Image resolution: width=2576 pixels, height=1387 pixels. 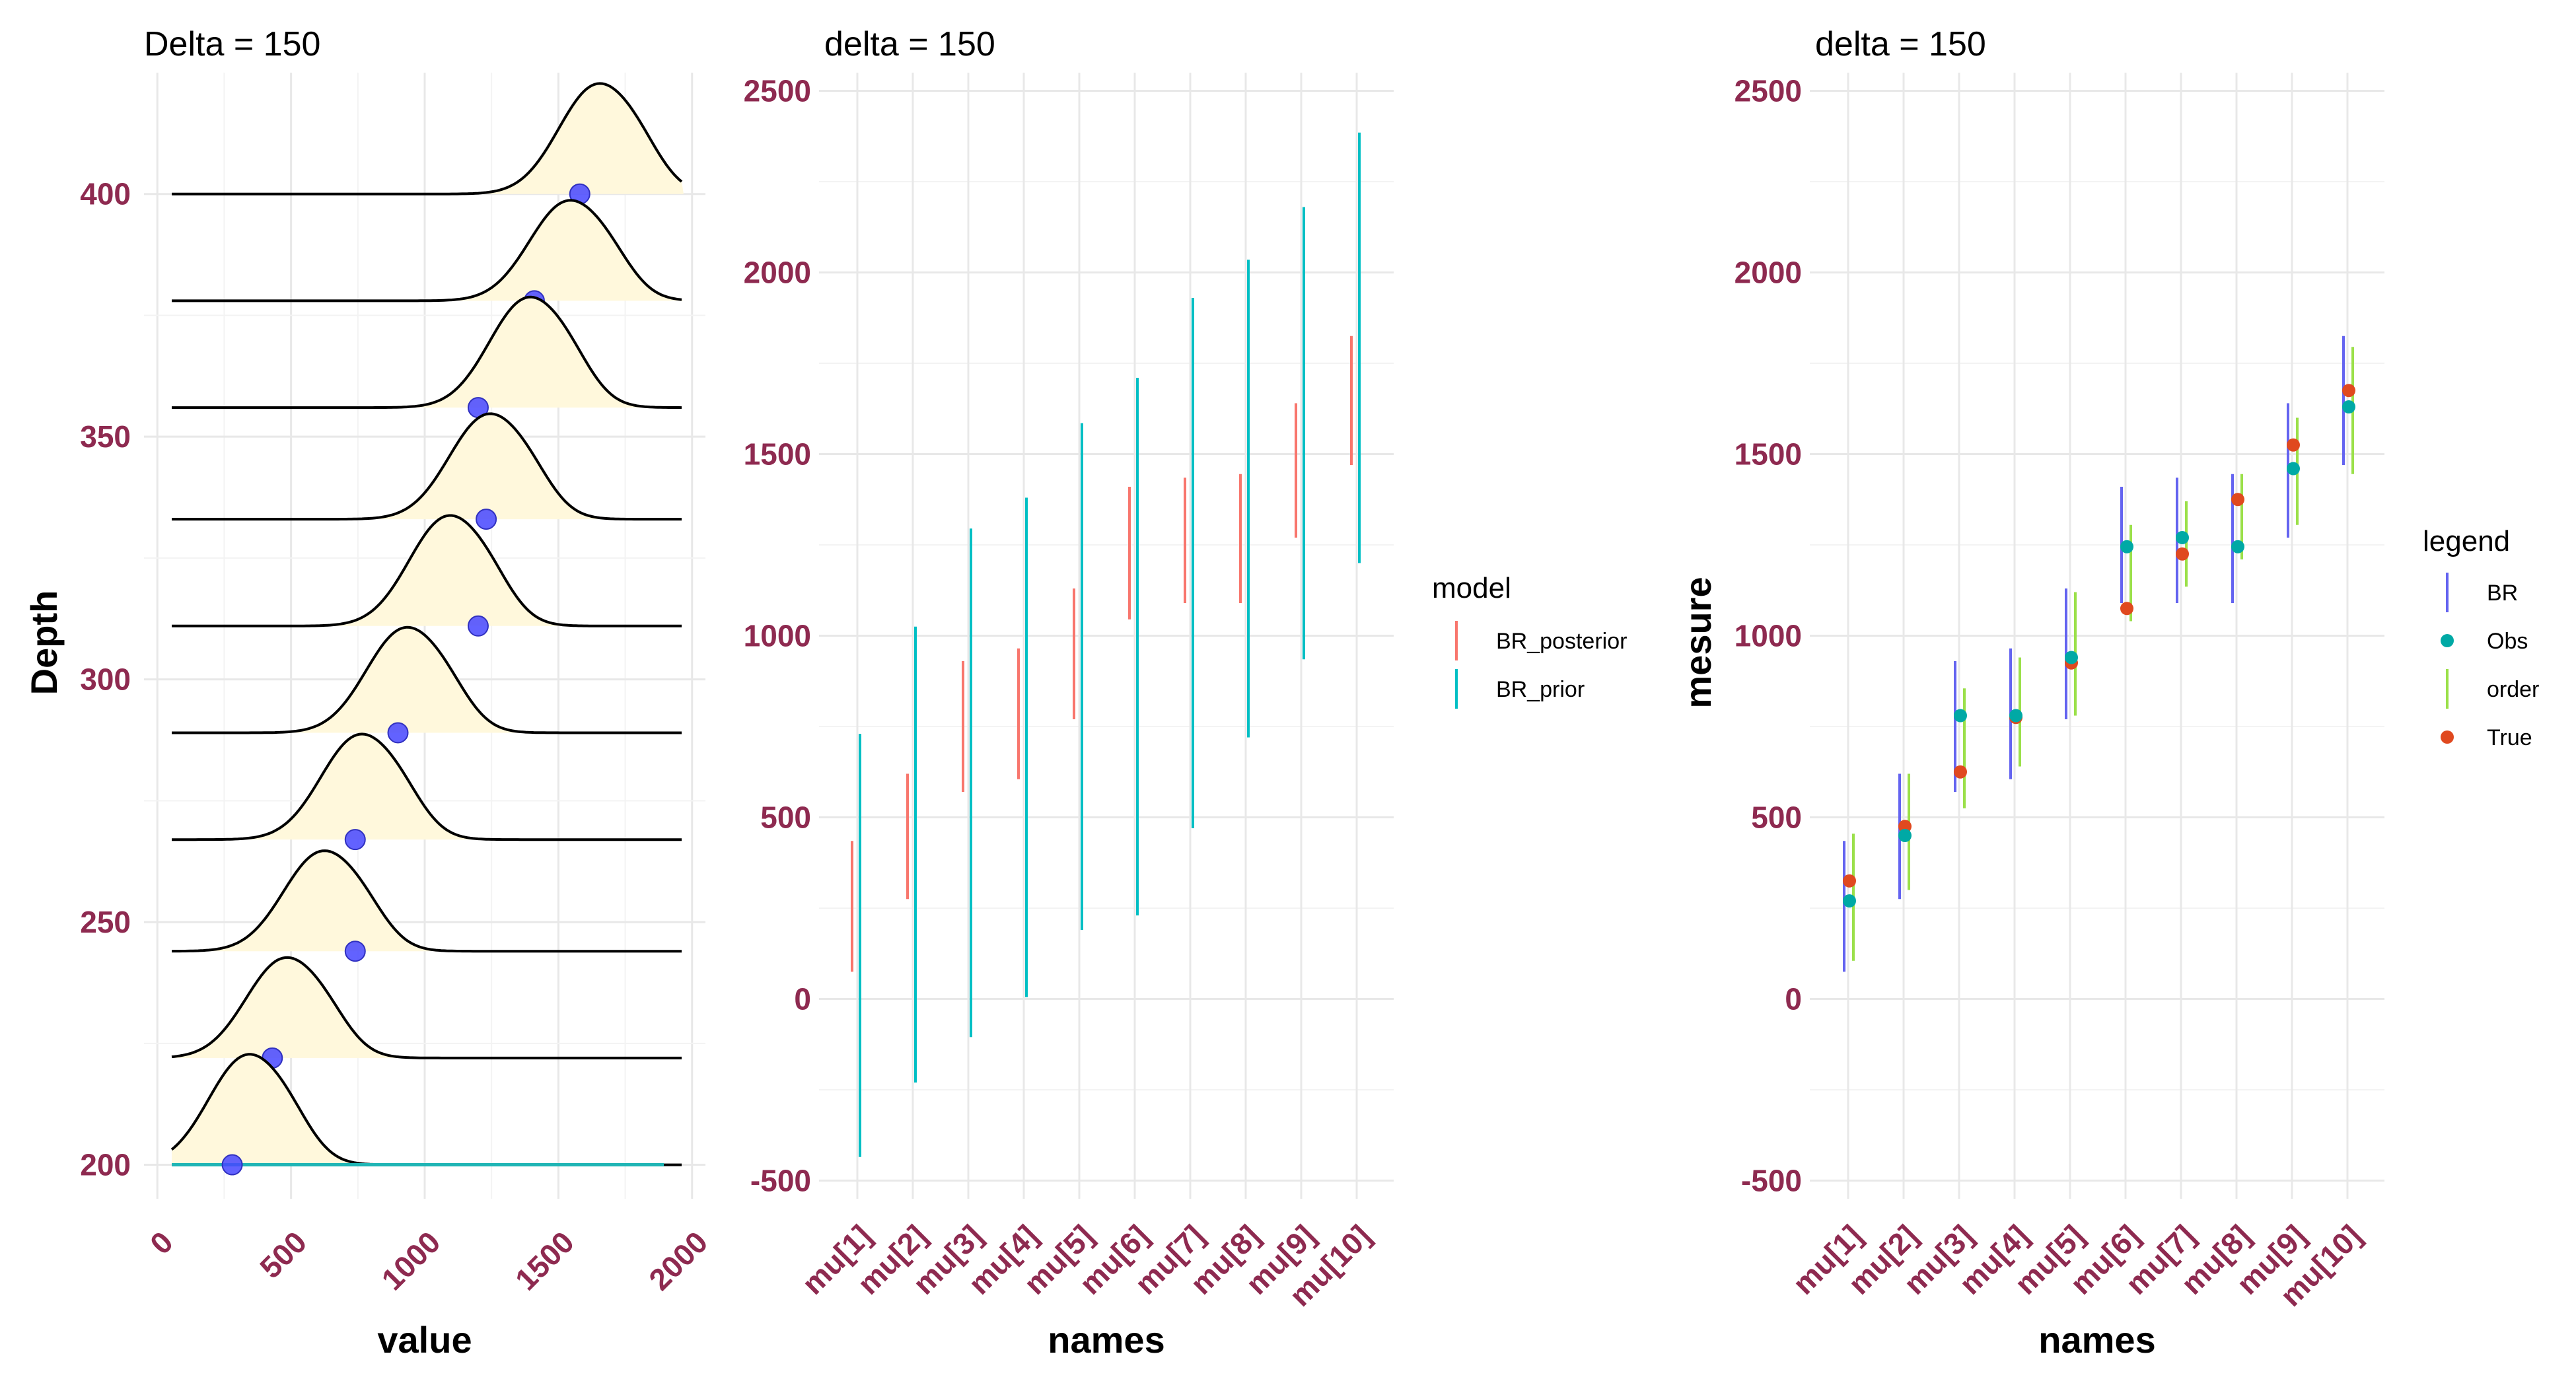 I want to click on prior-posterior-y-tick-label: 0, so click(x=802, y=999).